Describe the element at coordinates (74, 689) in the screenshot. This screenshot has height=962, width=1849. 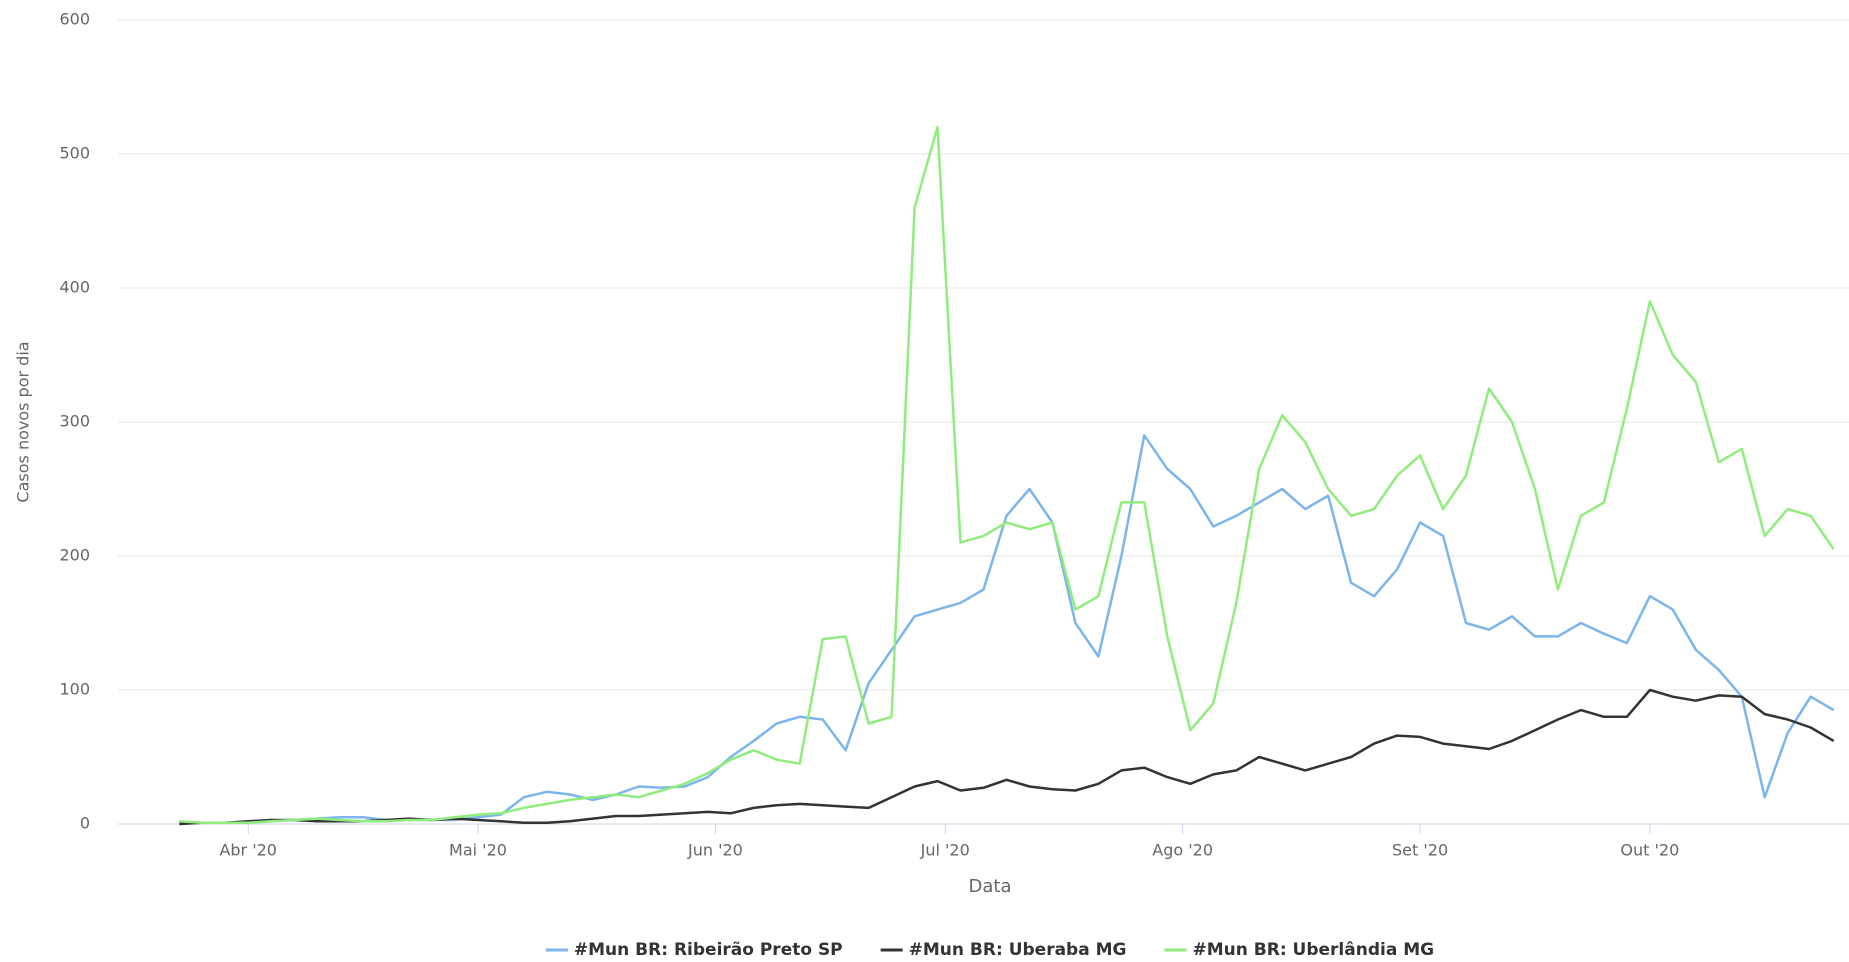
I see `y-tick-label: 100` at that location.